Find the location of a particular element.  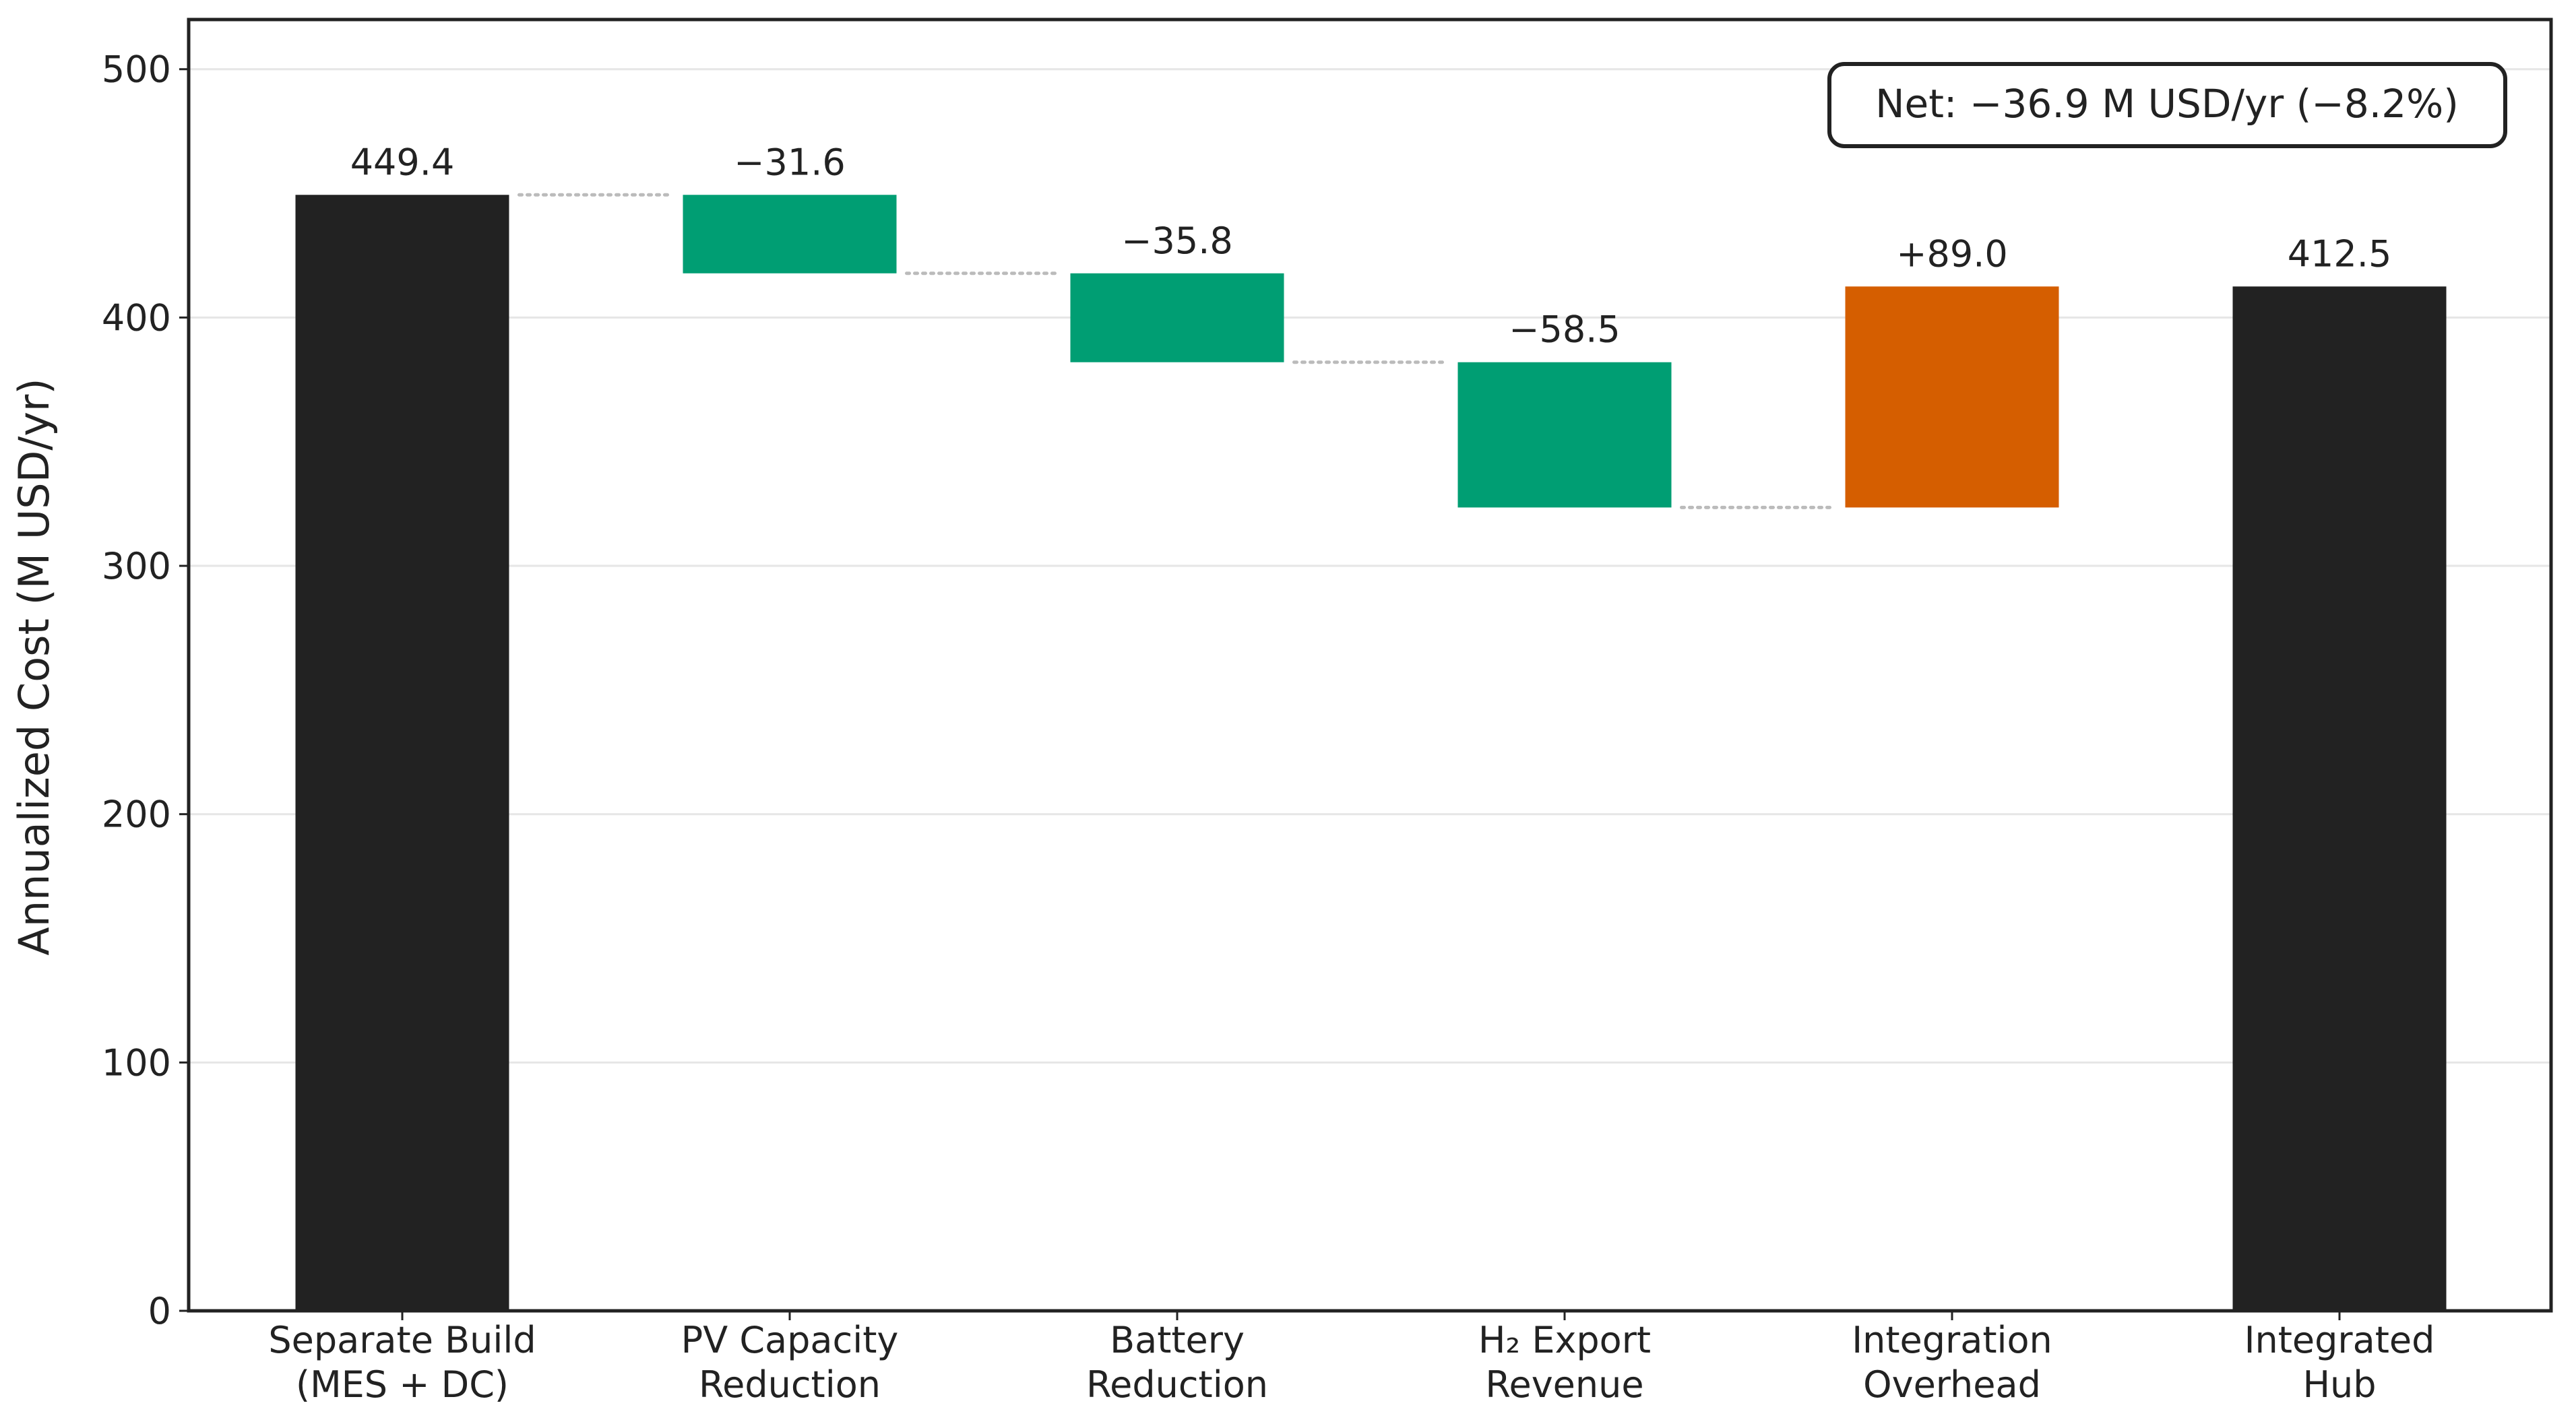

x-tick-line: PV Capacity is located at coordinates (790, 1340).